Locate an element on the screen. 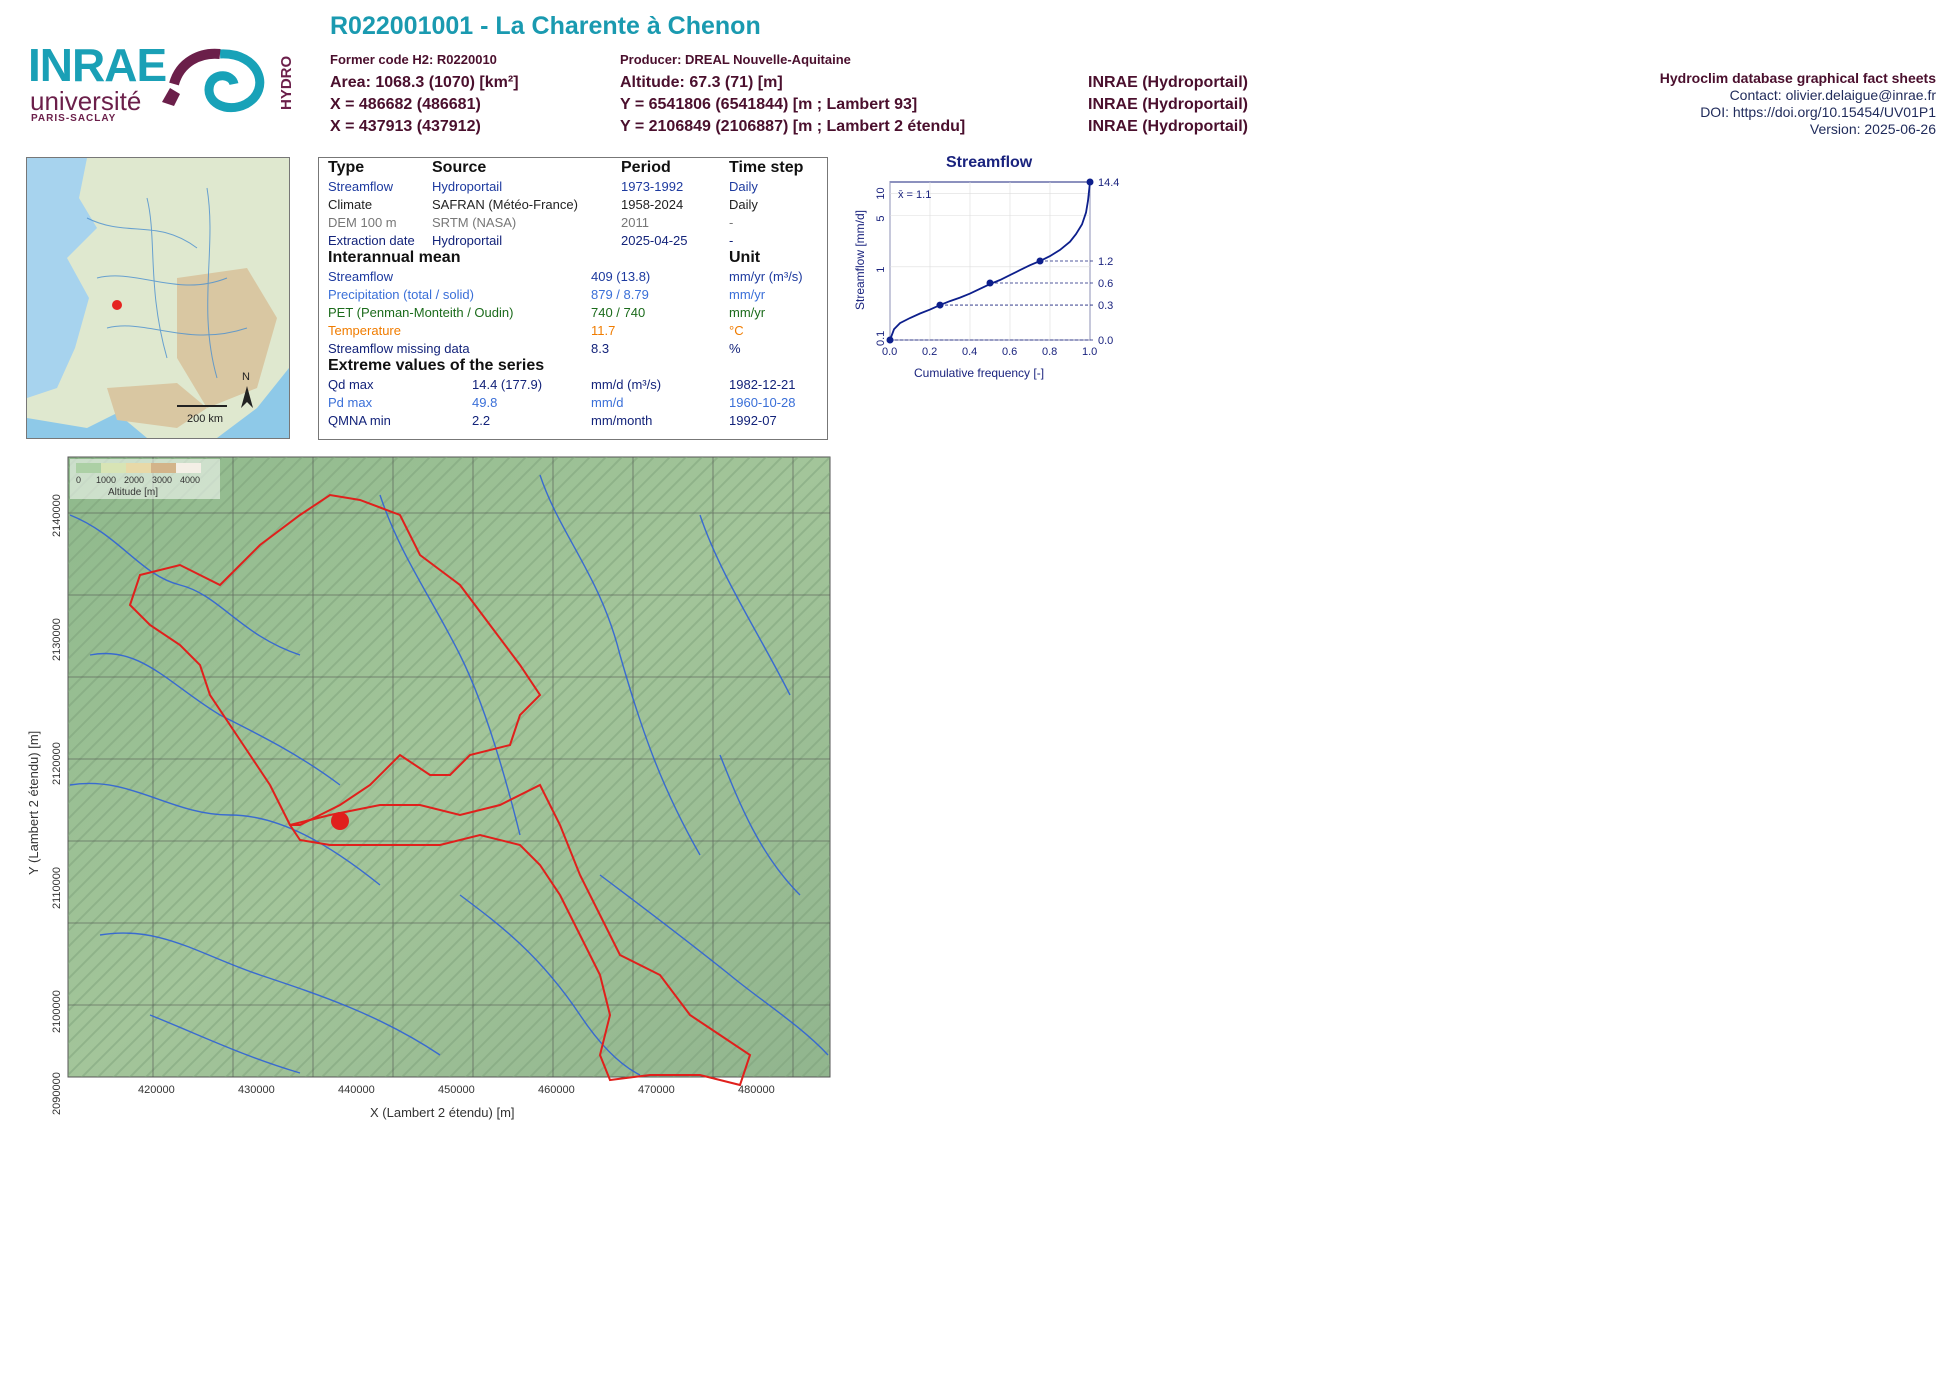  row-type: DEM 100 m is located at coordinates (362, 222).